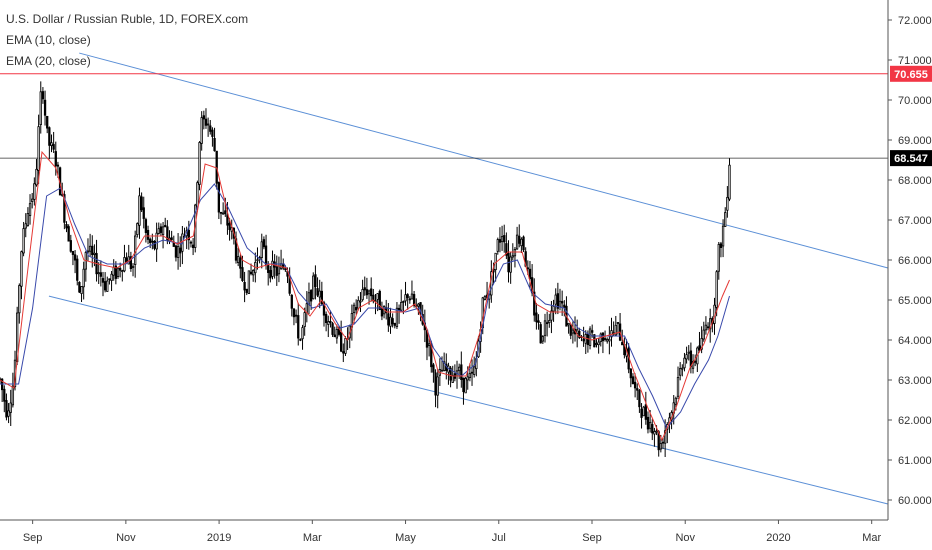  Describe the element at coordinates (915, 61) in the screenshot. I see `y-tick-label: 71.000` at that location.